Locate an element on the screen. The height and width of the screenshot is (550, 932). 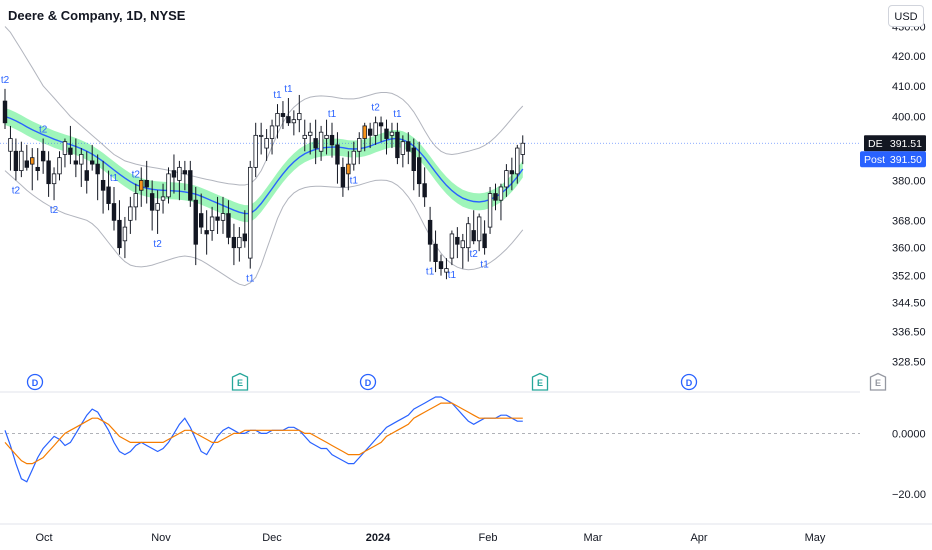
dividend-icon is located at coordinates (689, 382).